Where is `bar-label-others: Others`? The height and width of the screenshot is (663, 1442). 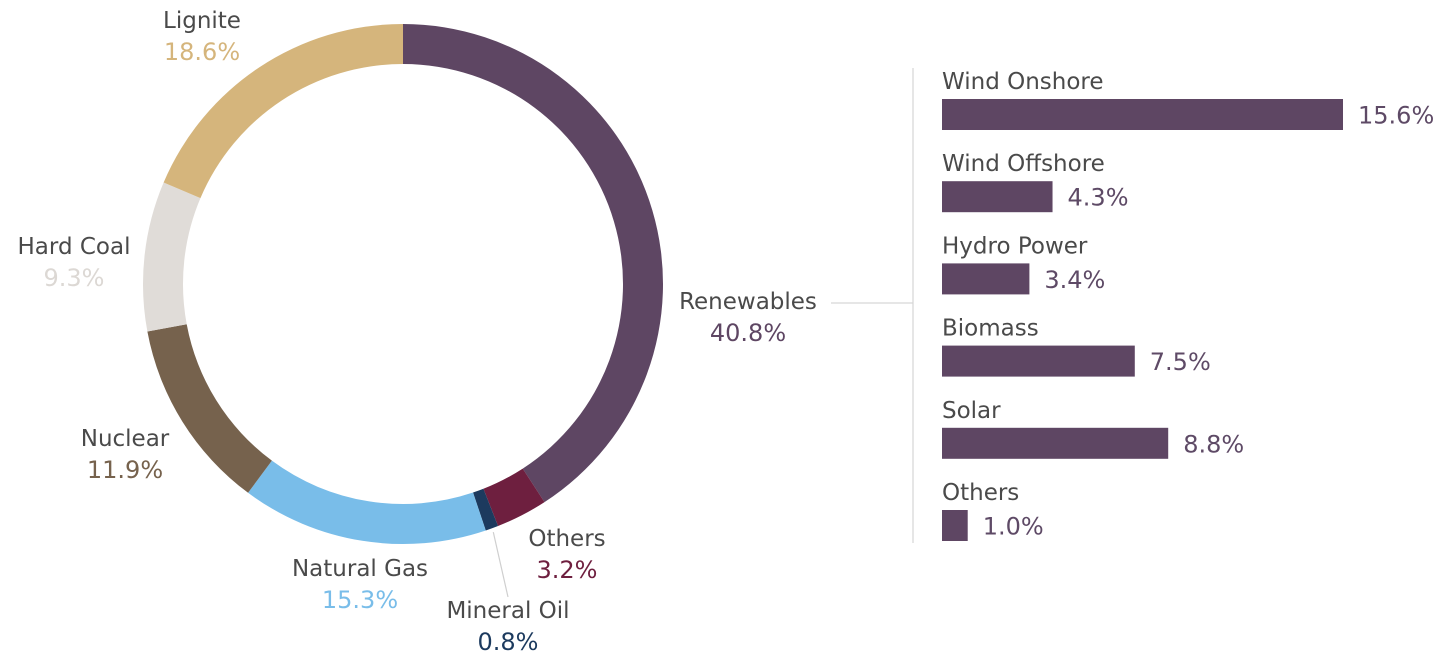
bar-label-others: Others is located at coordinates (980, 493).